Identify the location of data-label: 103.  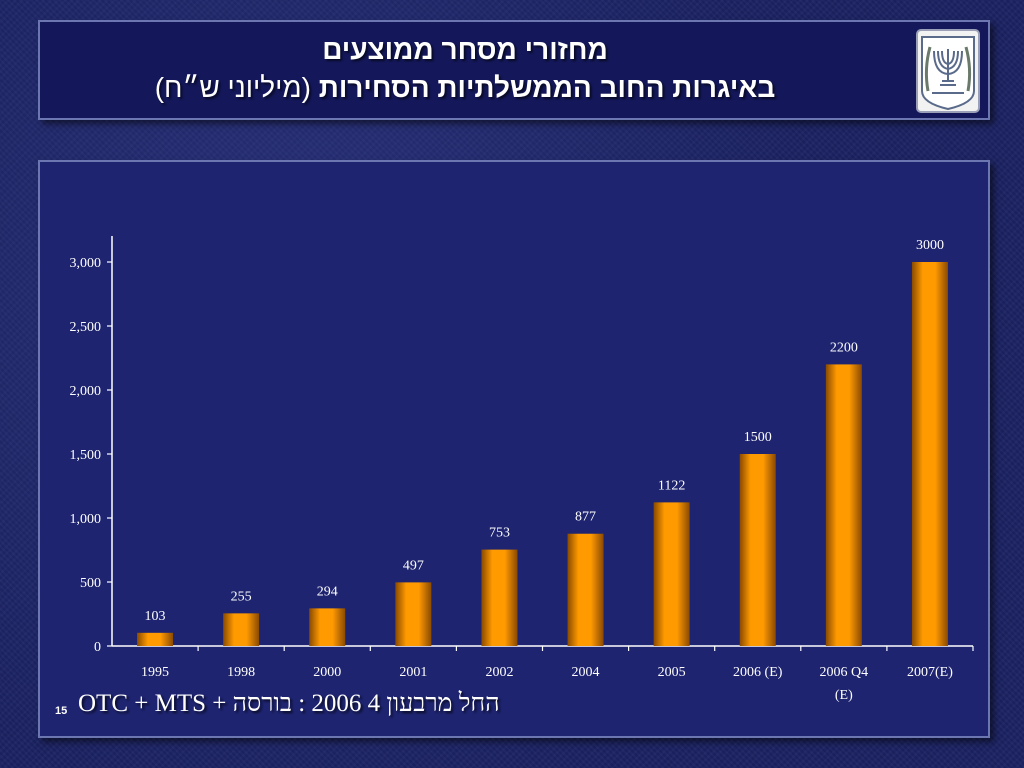
(155, 616).